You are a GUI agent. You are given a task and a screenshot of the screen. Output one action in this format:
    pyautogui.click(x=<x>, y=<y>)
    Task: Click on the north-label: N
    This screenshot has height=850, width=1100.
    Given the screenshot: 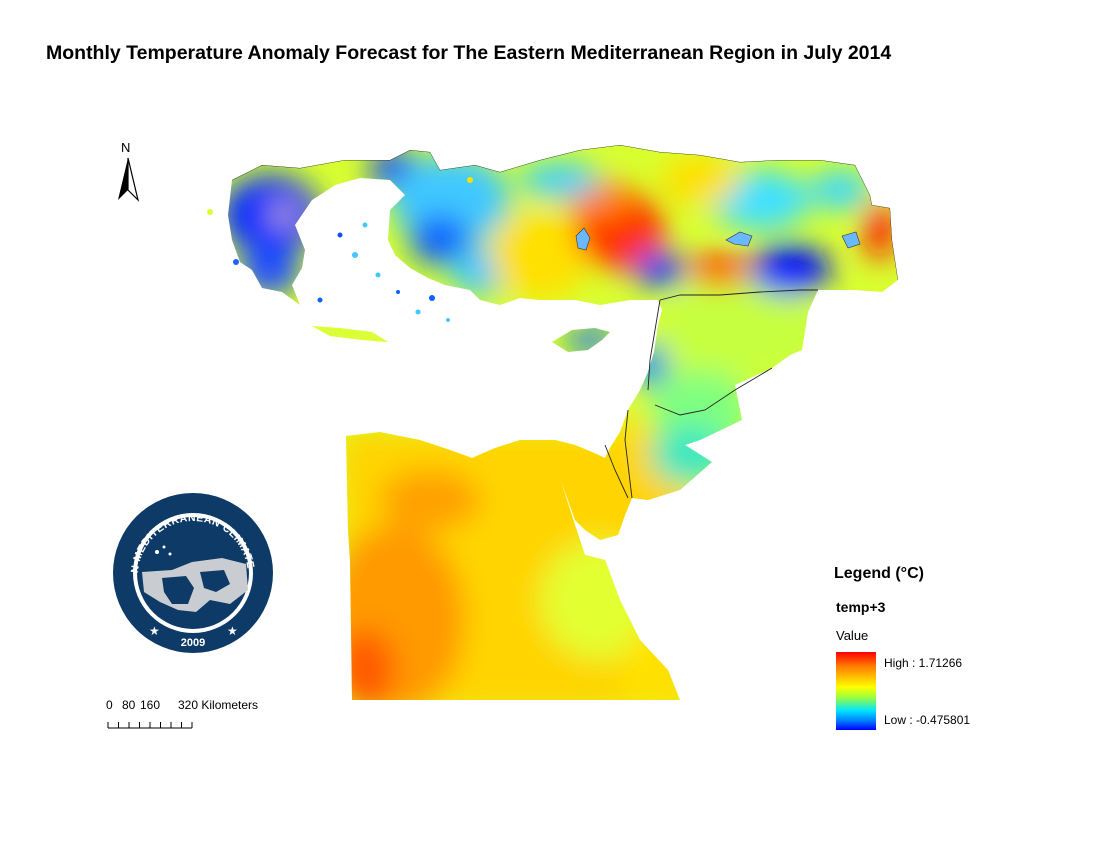 What is the action you would take?
    pyautogui.click(x=126, y=147)
    